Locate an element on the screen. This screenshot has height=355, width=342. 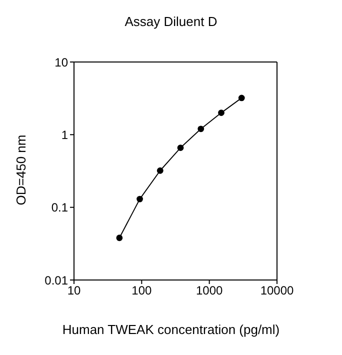
chart-title: Assay Diluent D is located at coordinates (171, 21).